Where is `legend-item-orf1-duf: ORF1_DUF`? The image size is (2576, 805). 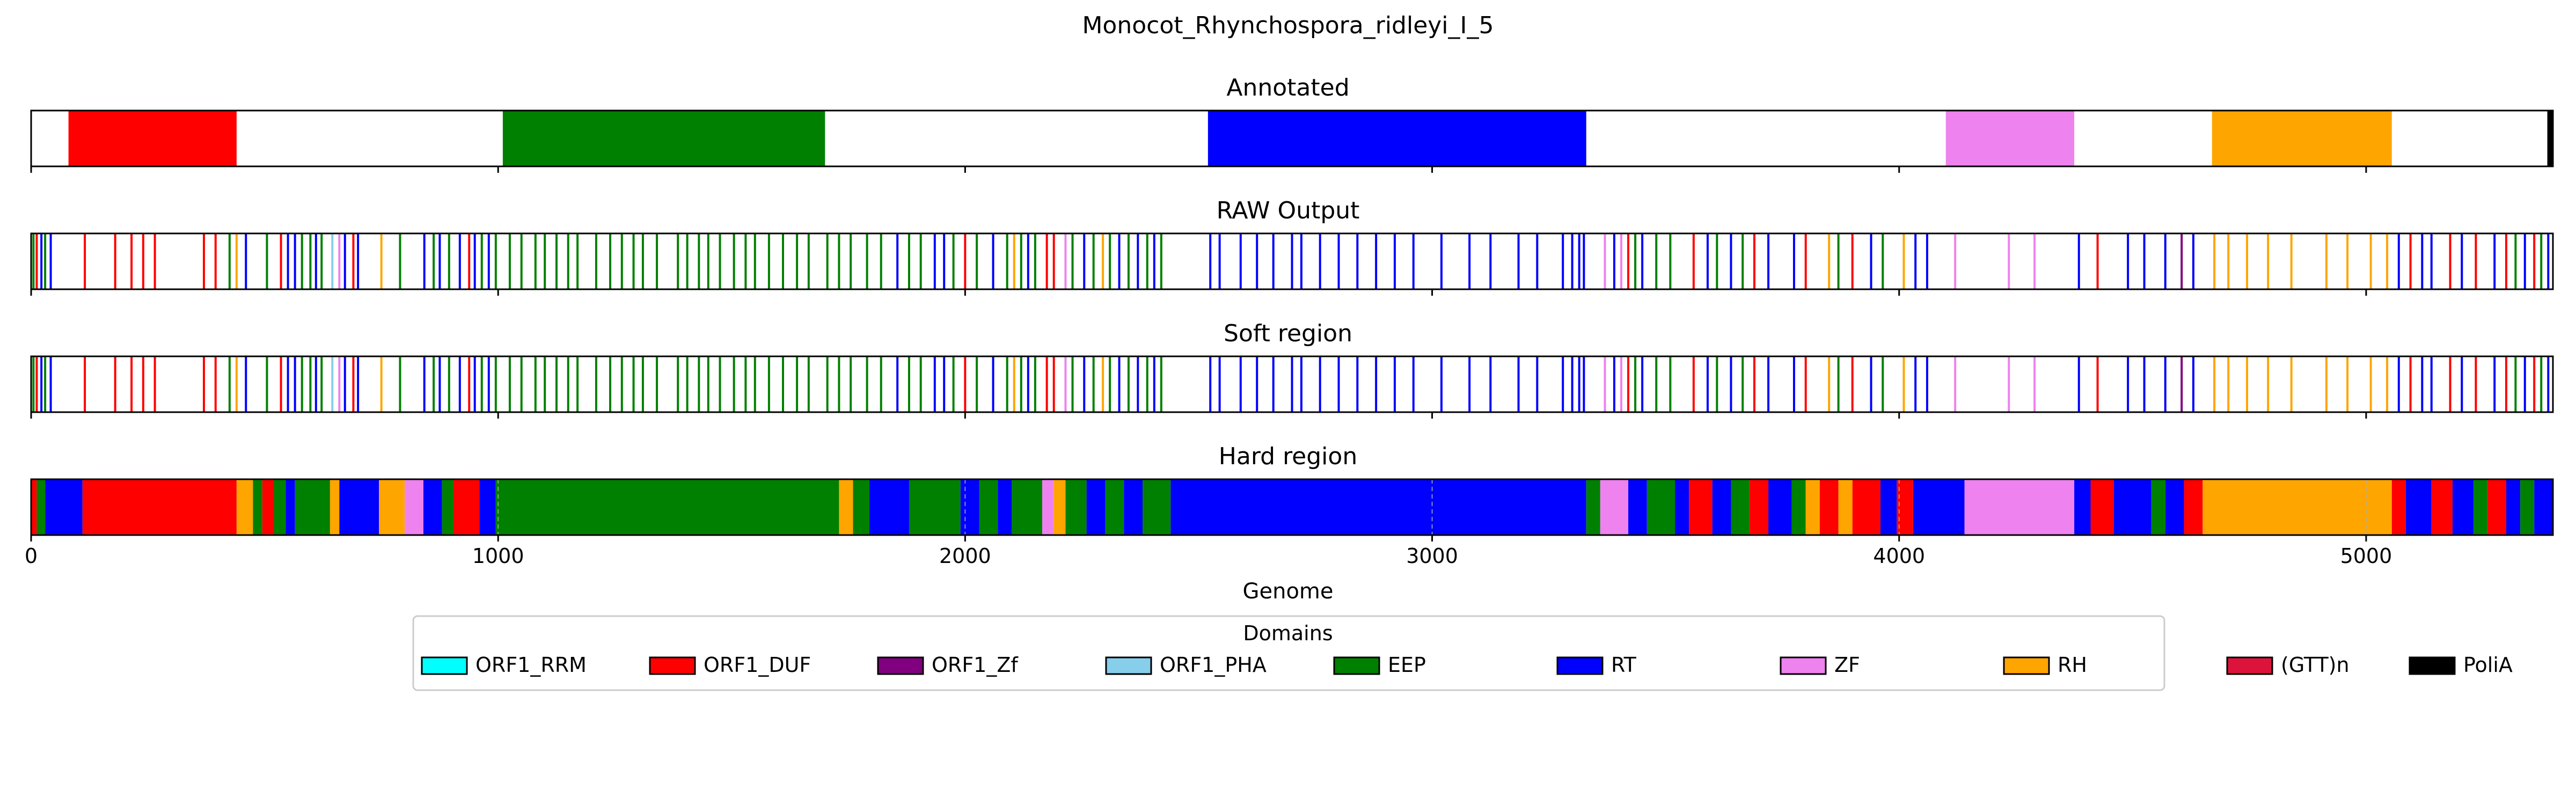 legend-item-orf1-duf: ORF1_DUF is located at coordinates (730, 665).